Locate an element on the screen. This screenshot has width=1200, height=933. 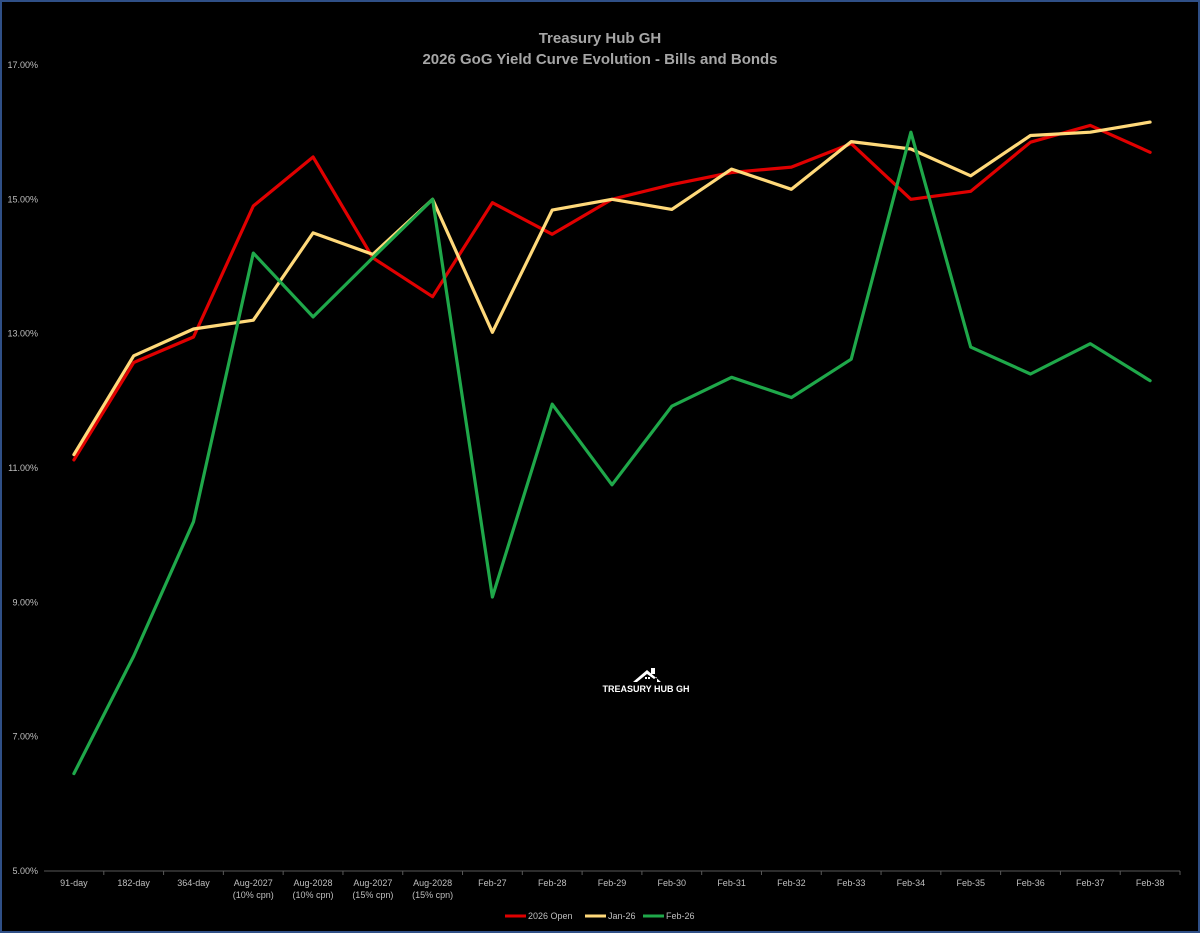
legend-label: 2026 Open is located at coordinates (550, 916).